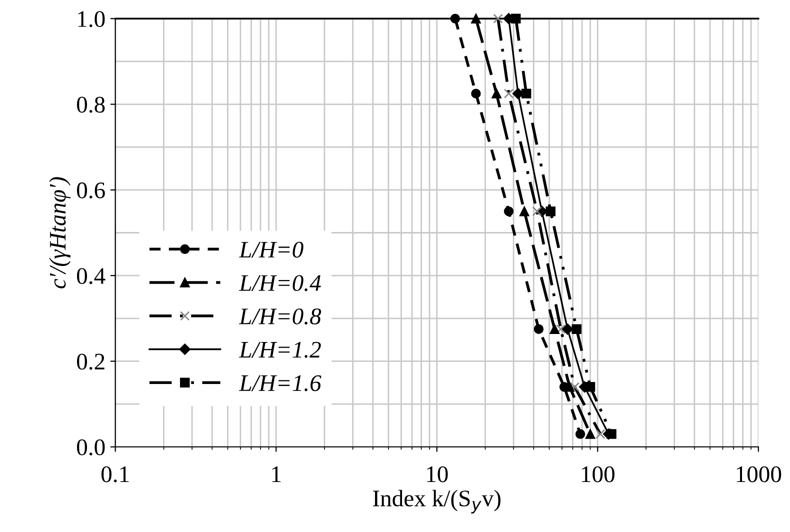 The height and width of the screenshot is (532, 790). What do you see at coordinates (279, 283) in the screenshot?
I see `legend-label: L/H=0.4` at bounding box center [279, 283].